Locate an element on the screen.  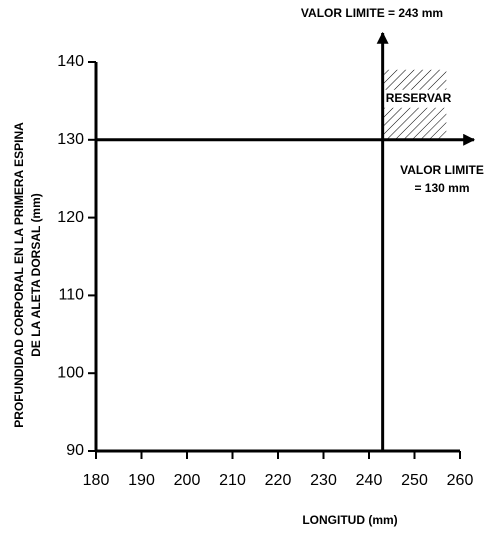
x-axis-label: LONGITUD (mm) is located at coordinates (349, 520).